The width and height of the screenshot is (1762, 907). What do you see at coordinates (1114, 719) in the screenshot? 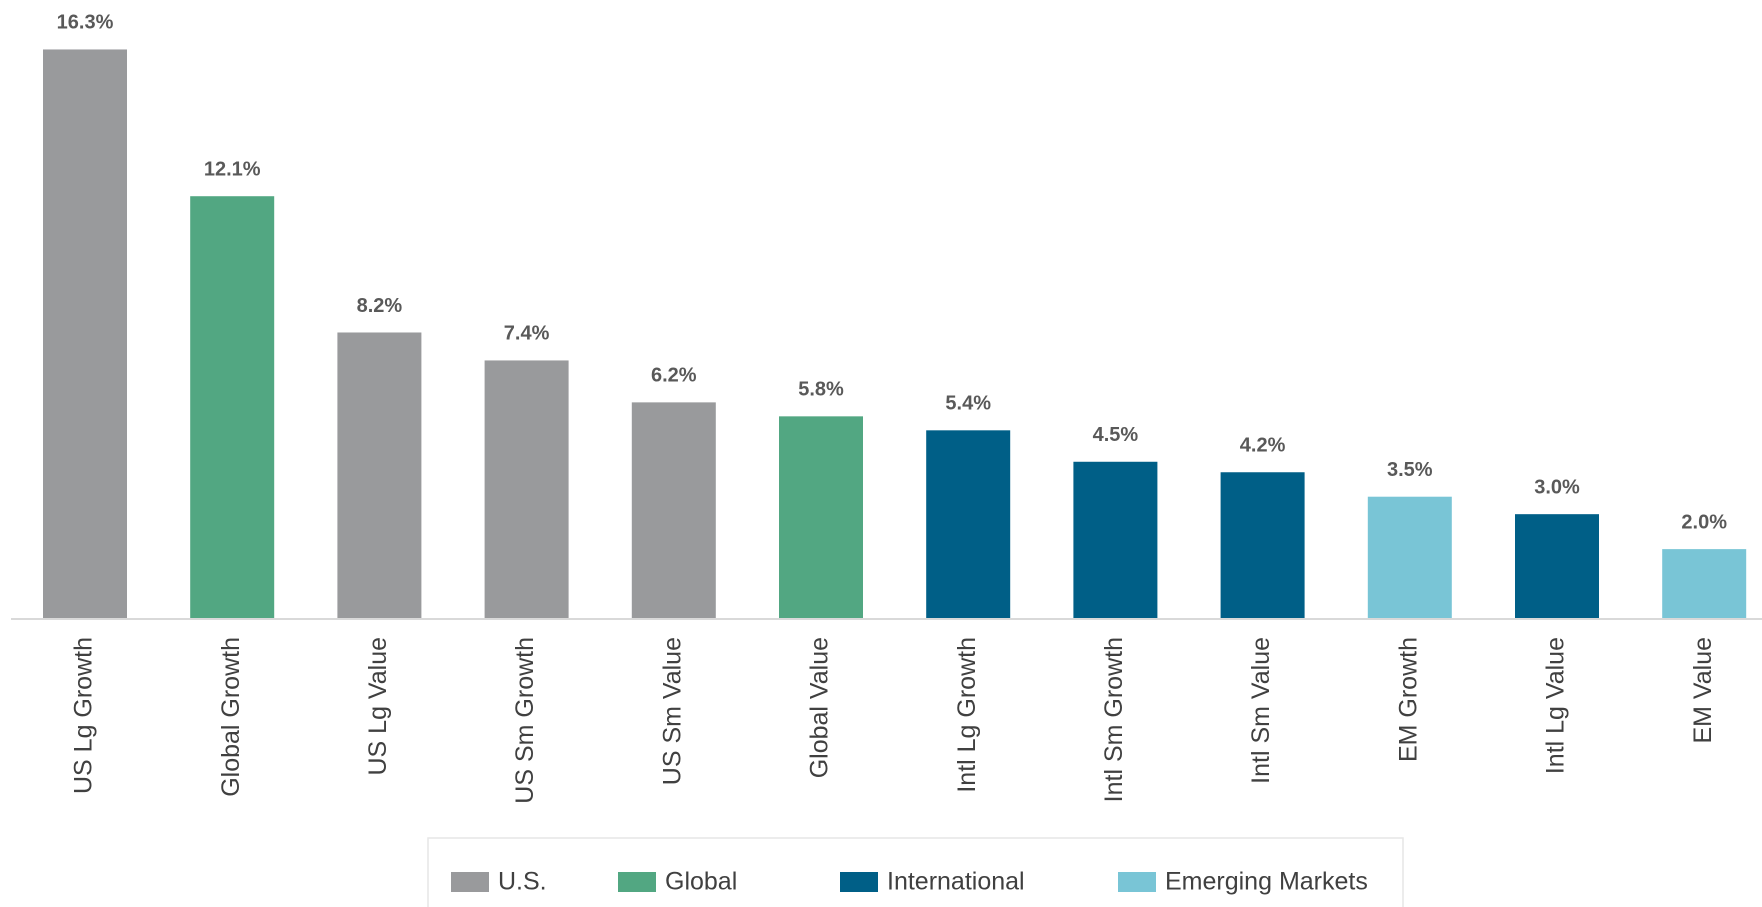
I see `x-tick-label: Intl Sm Growth` at bounding box center [1114, 719].